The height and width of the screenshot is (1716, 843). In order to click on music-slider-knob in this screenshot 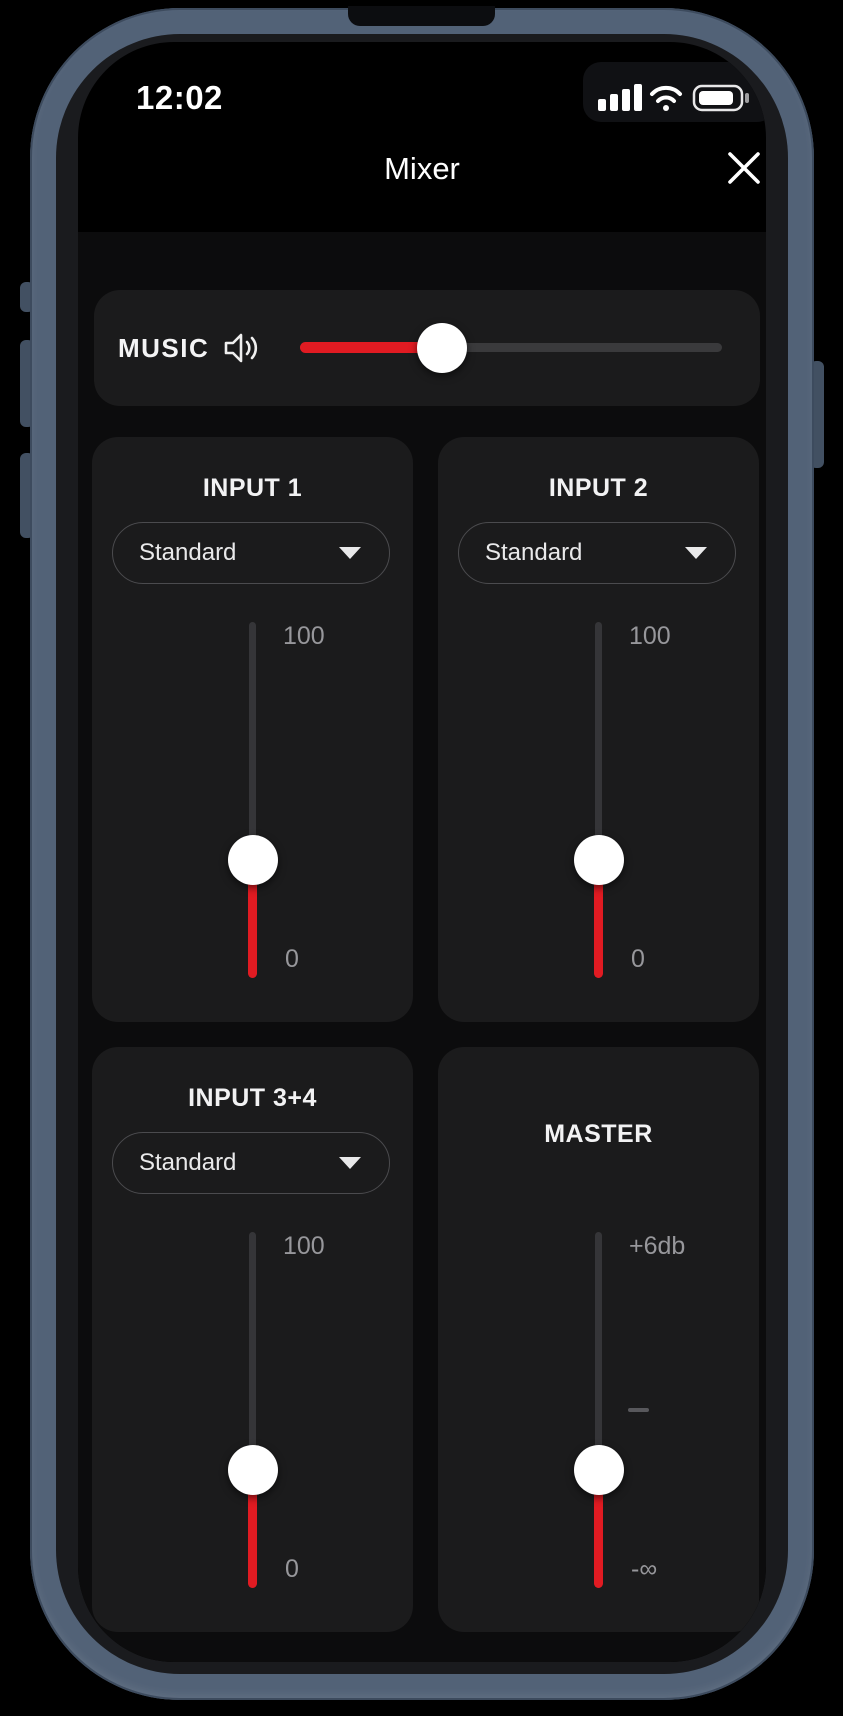, I will do `click(442, 348)`.